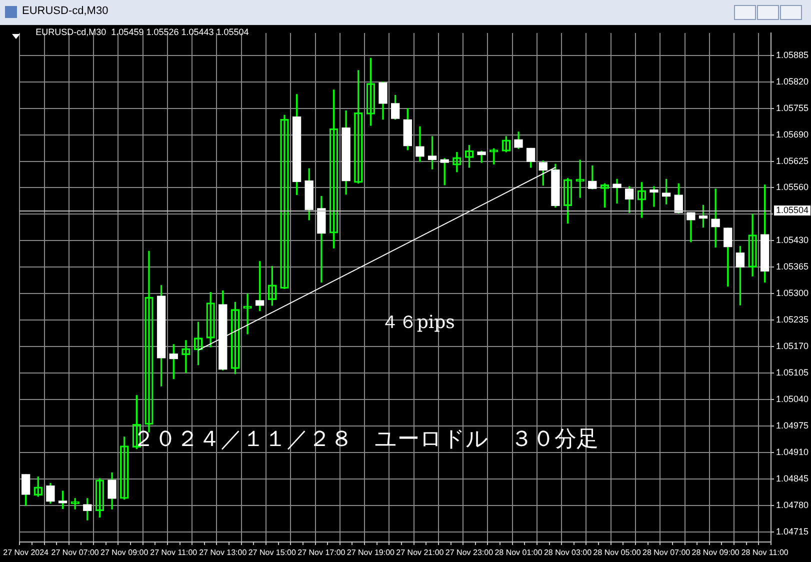 This screenshot has height=562, width=811. Describe the element at coordinates (792, 187) in the screenshot. I see `y-tick-label: 1.05560` at that location.